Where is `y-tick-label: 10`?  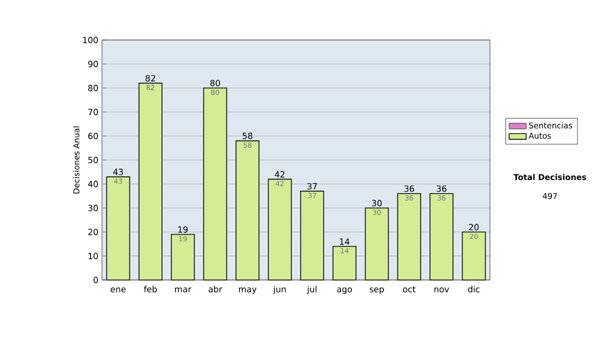 y-tick-label: 10 is located at coordinates (93, 256).